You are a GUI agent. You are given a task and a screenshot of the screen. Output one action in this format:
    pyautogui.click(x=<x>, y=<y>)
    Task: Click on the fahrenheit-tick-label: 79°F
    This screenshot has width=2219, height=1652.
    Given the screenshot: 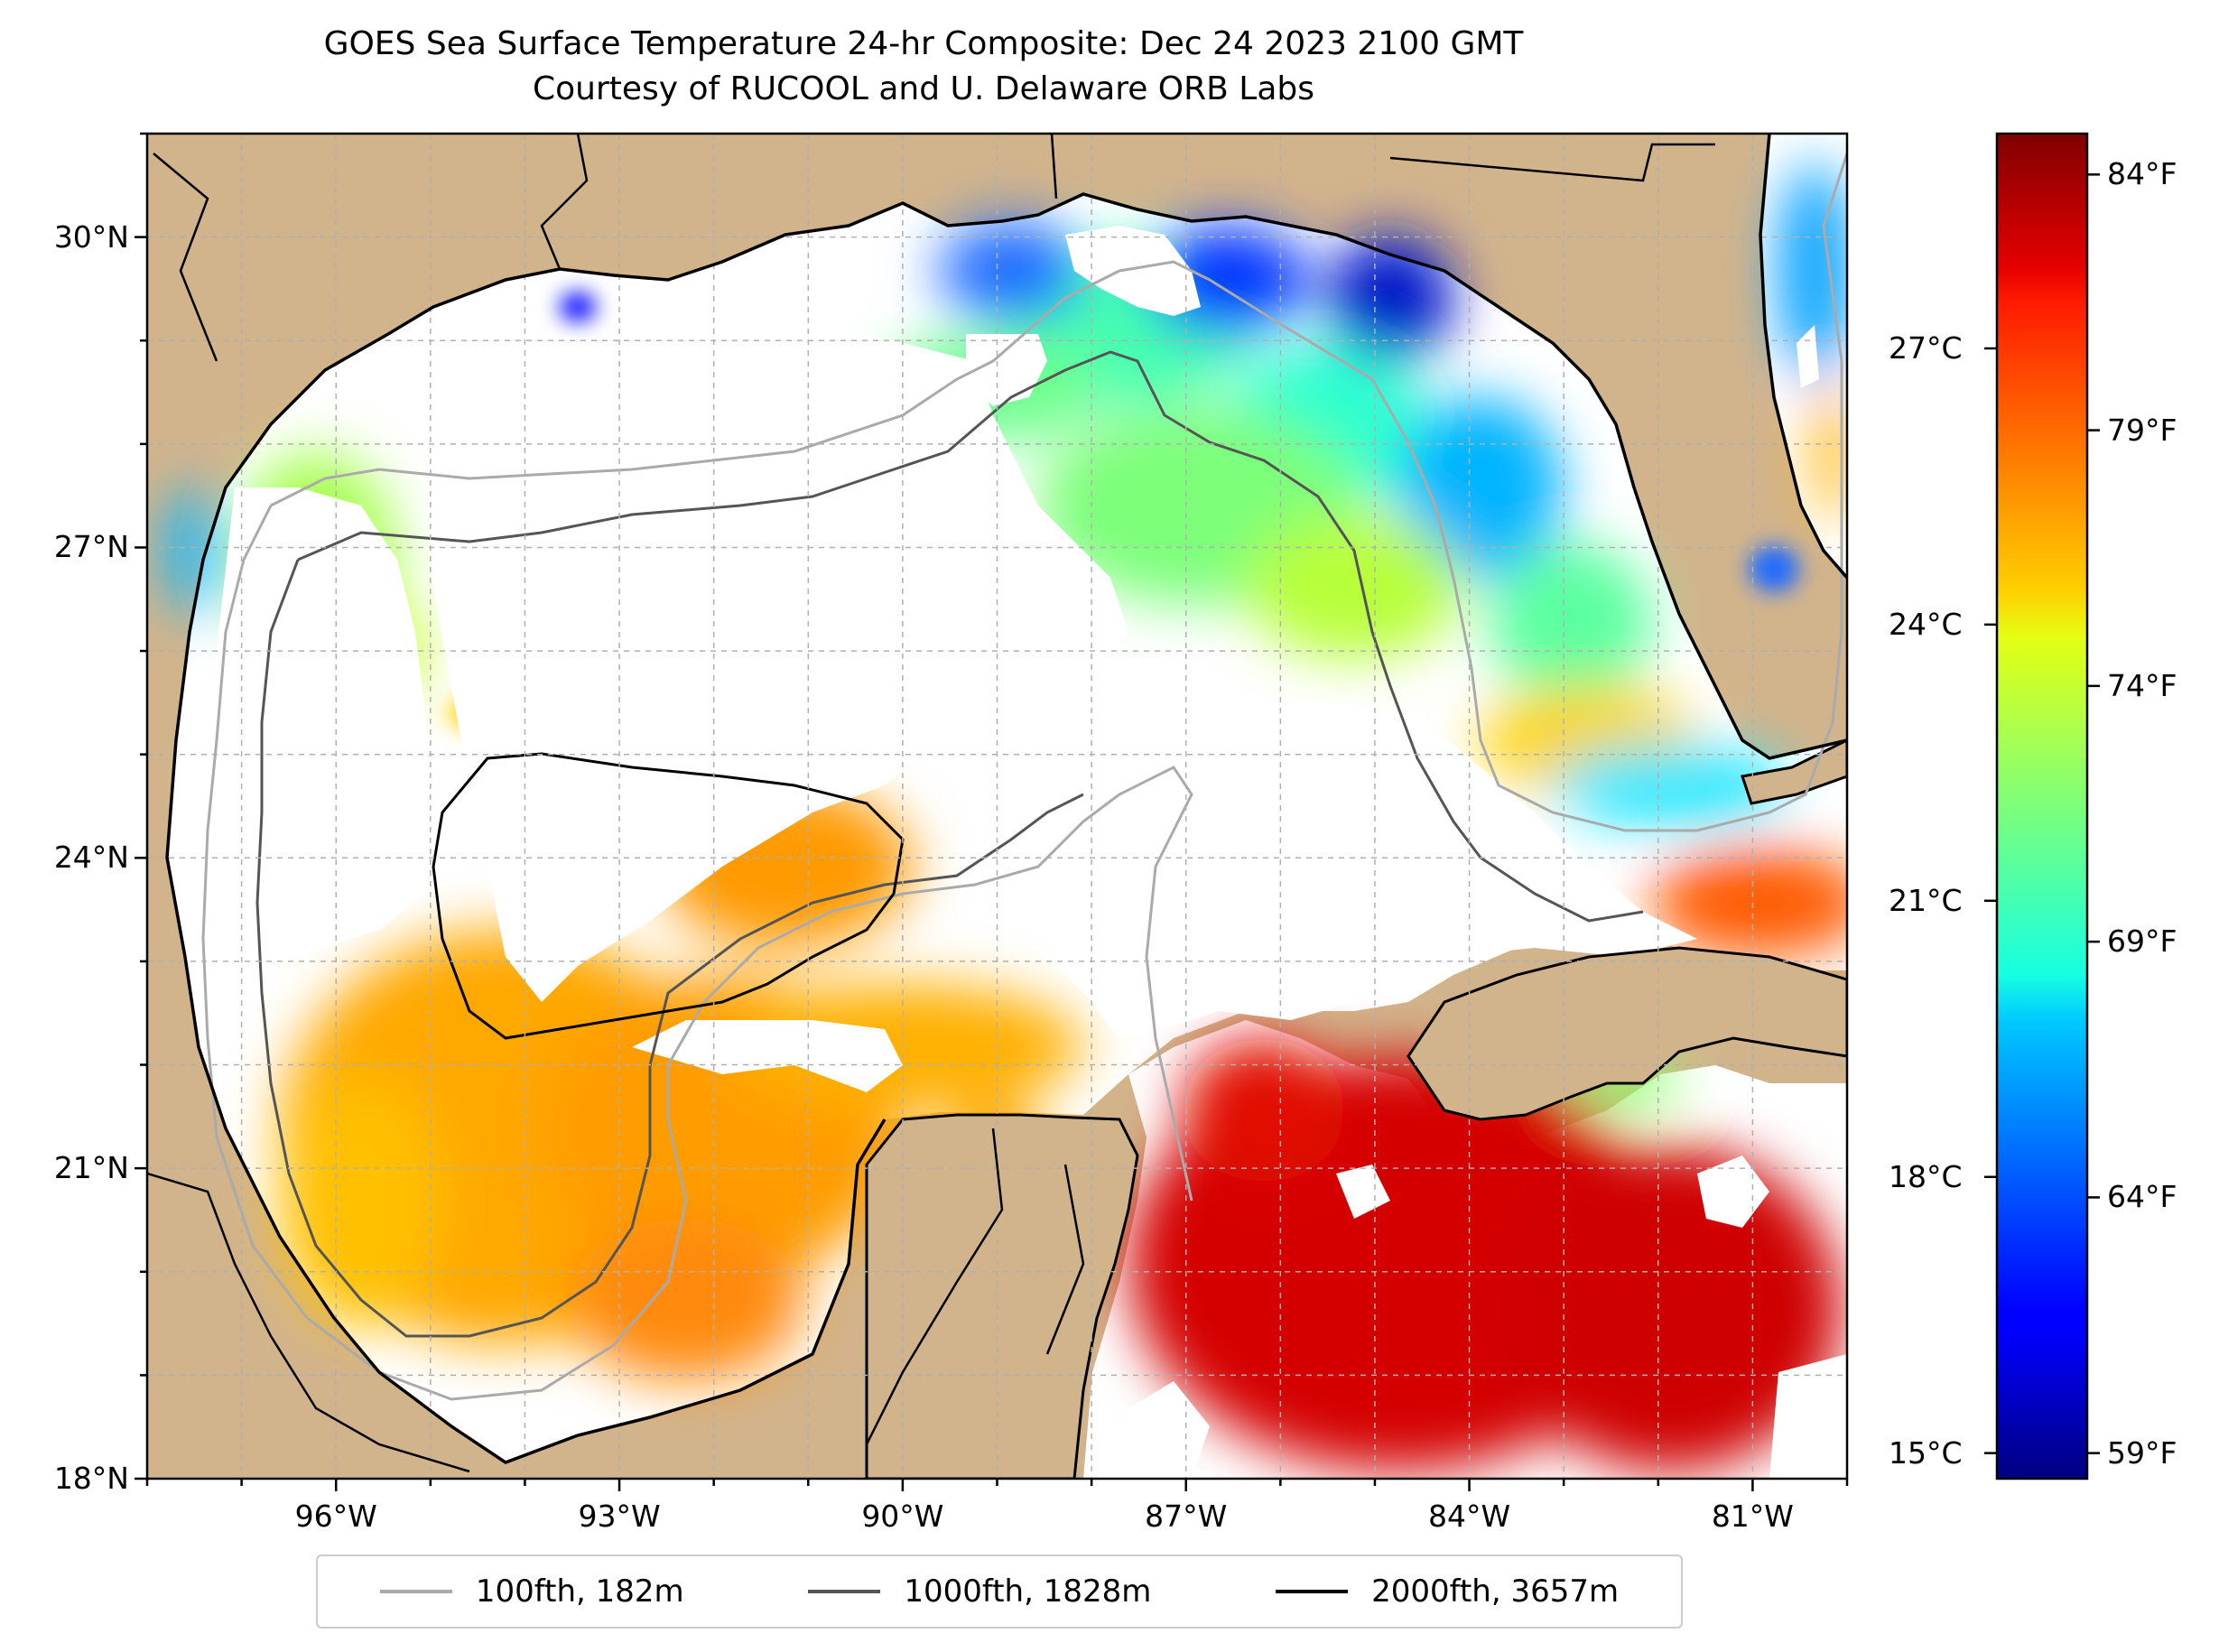 What is the action you would take?
    pyautogui.click(x=2142, y=430)
    